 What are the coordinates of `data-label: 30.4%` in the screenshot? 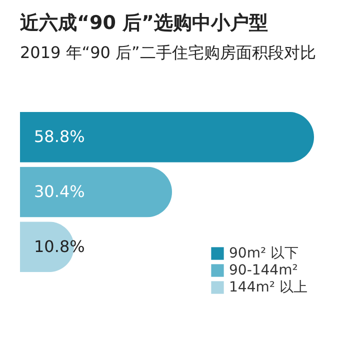 It's located at (59, 191).